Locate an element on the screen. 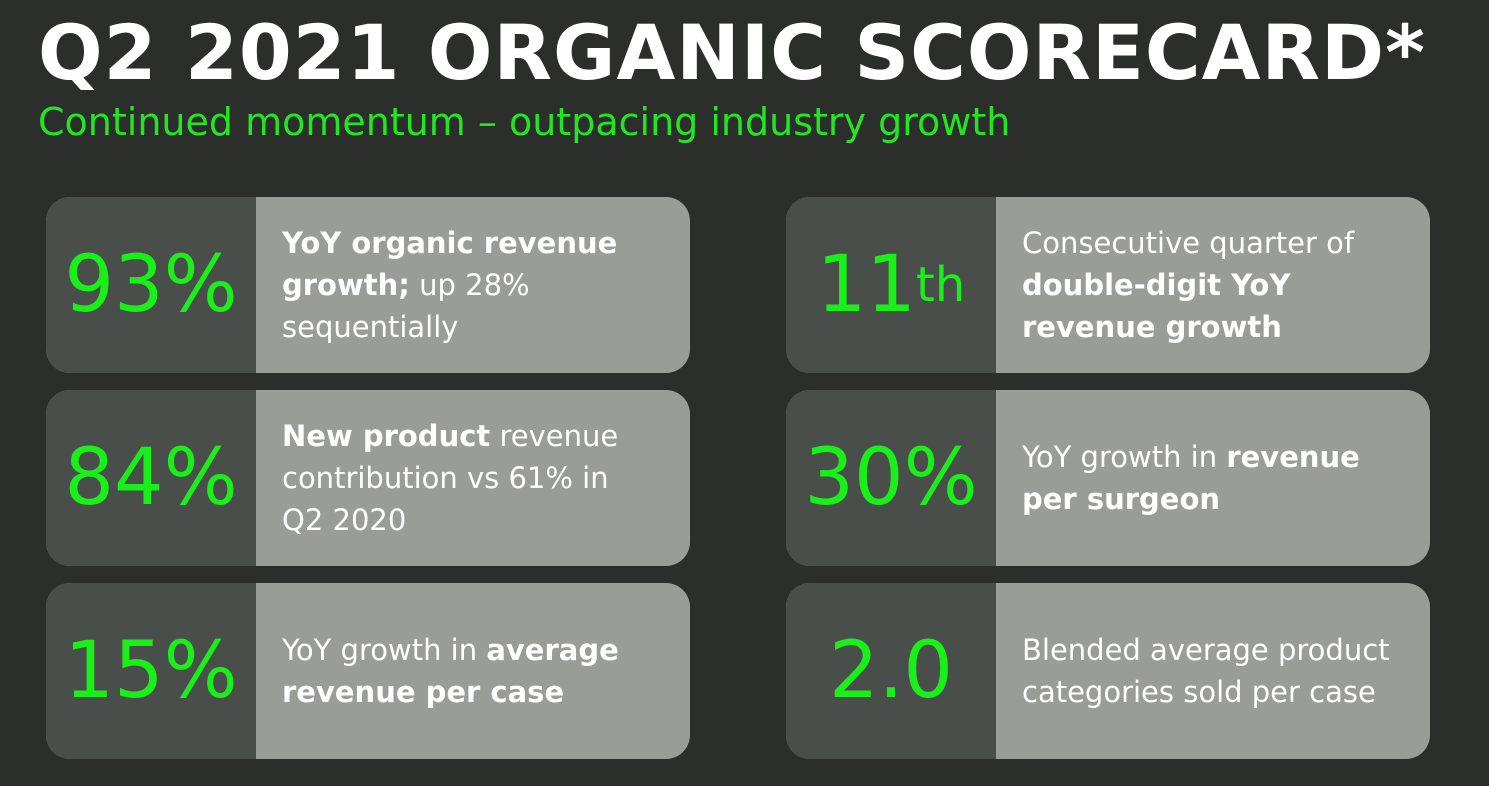 This screenshot has height=786, width=1489. description-text: YoY growth in revenue per surgeon is located at coordinates (1206, 478).